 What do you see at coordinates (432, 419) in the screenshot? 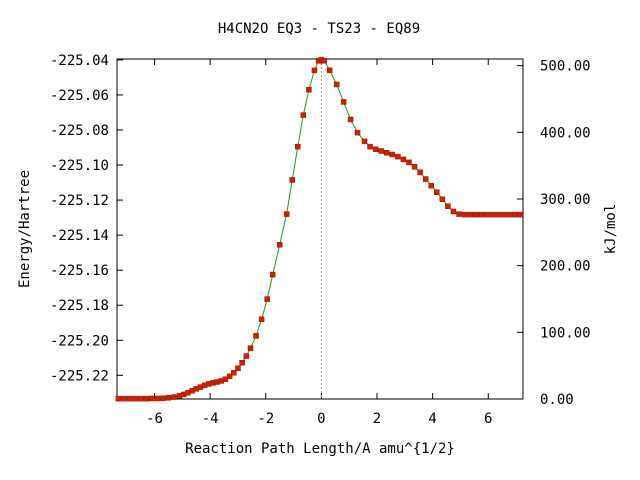
I see `x-tick-label: 4` at bounding box center [432, 419].